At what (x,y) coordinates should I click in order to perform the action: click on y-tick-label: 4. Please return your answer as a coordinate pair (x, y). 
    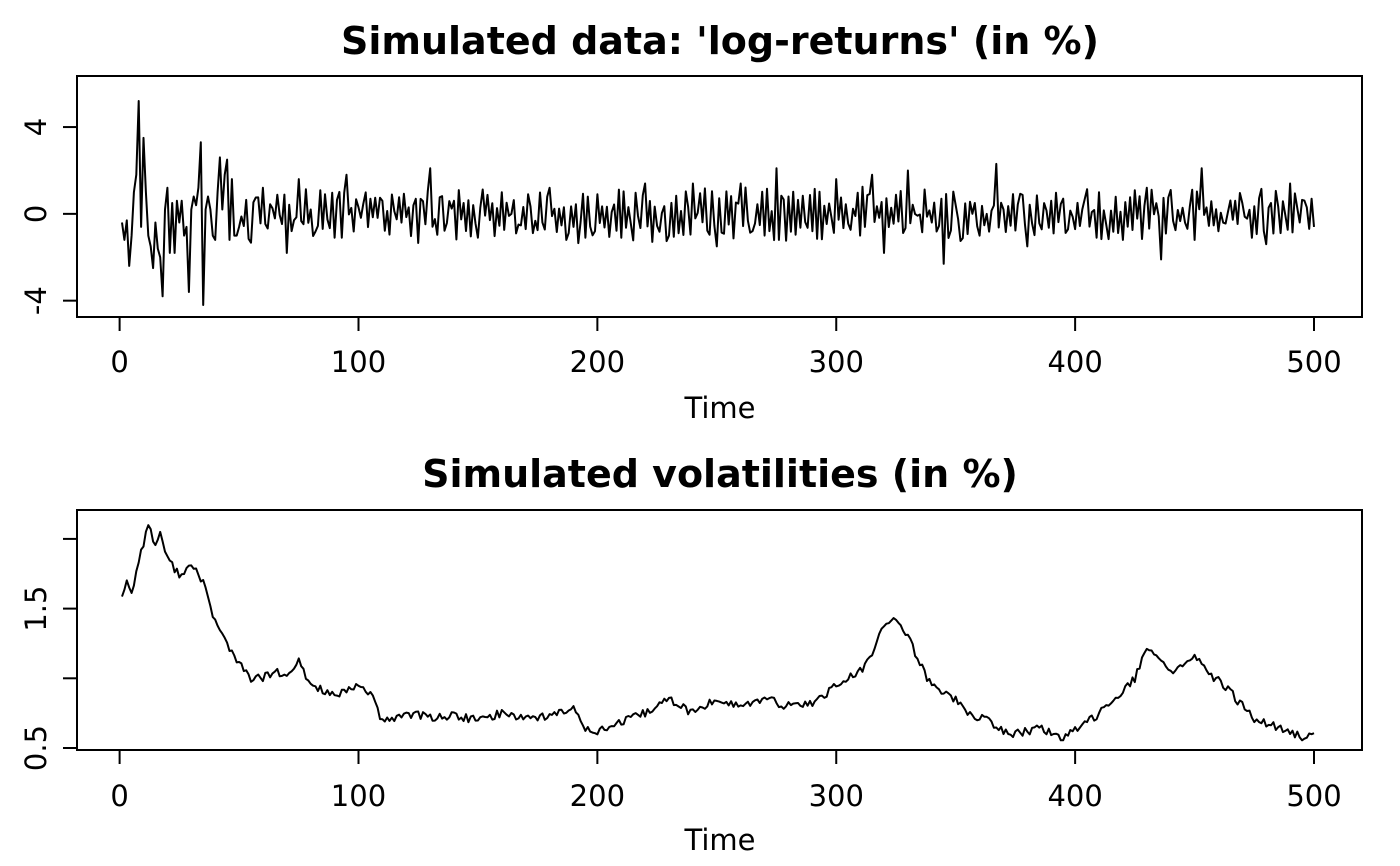
    Looking at the image, I should click on (36, 127).